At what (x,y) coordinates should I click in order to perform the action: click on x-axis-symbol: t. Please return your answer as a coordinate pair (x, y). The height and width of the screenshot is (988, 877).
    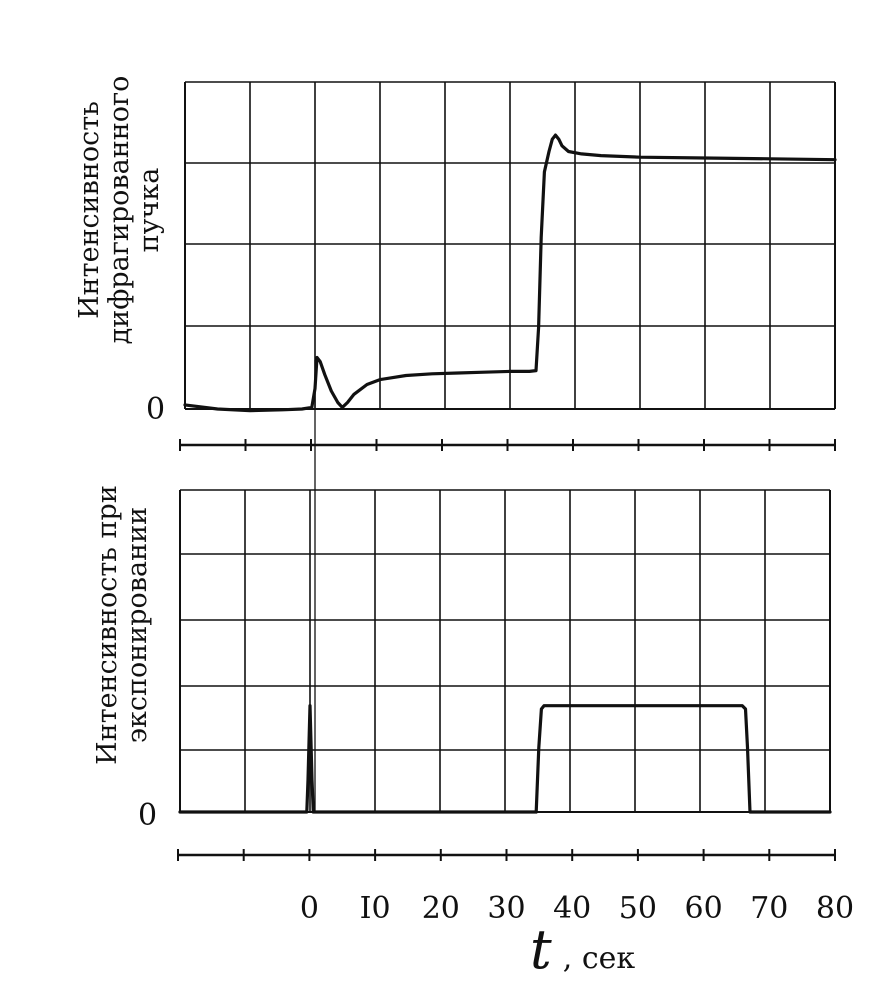
    Looking at the image, I should click on (541, 949).